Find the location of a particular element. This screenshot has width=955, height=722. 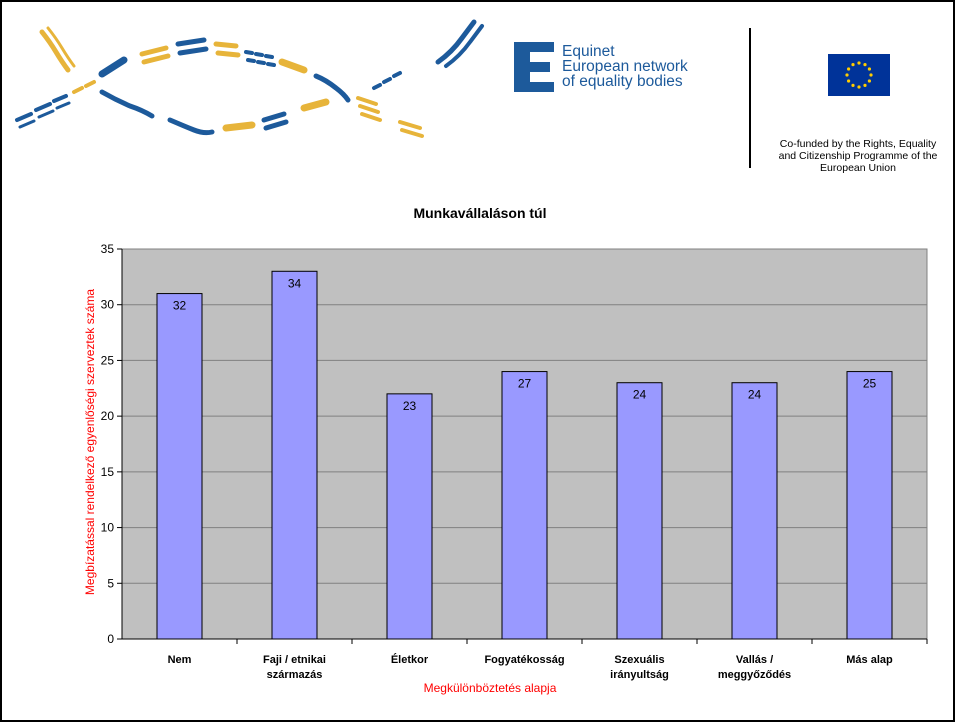

data-label: 32 is located at coordinates (180, 306).